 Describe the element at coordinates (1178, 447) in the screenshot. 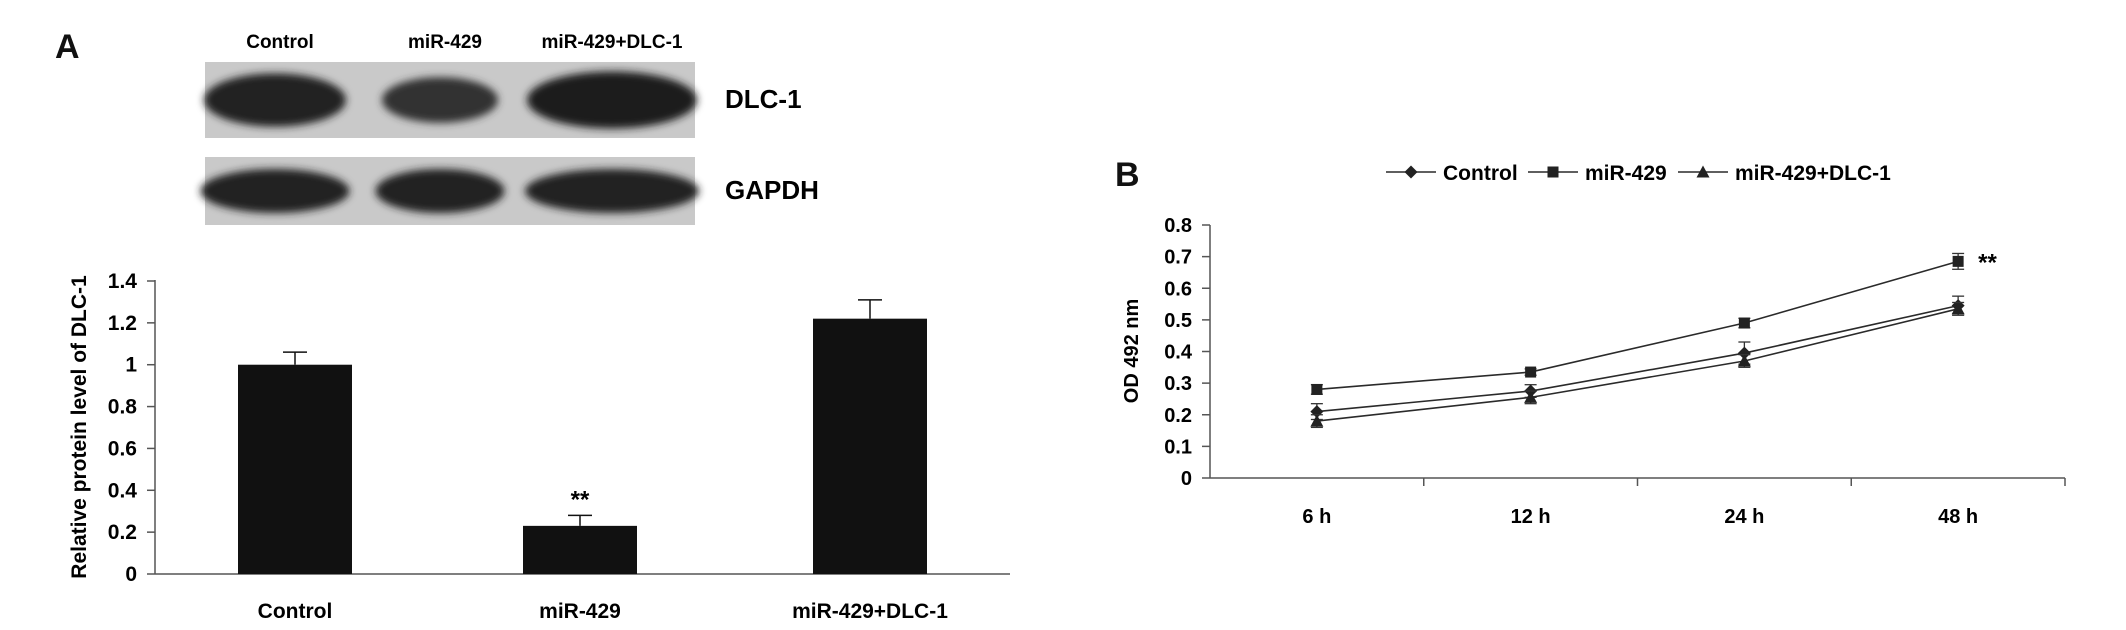

I see `y-tick-label: 0.1` at that location.